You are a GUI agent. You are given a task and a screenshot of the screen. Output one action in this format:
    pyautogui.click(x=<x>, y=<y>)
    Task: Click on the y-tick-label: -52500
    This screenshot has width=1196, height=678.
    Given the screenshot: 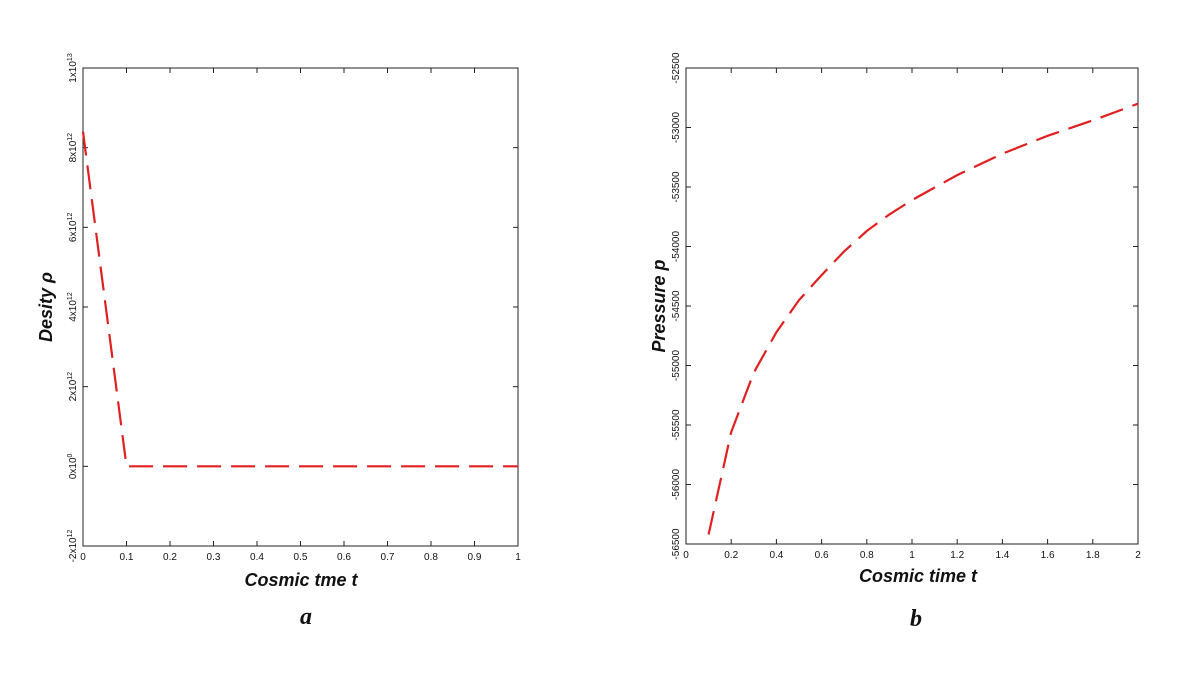 What is the action you would take?
    pyautogui.click(x=676, y=68)
    